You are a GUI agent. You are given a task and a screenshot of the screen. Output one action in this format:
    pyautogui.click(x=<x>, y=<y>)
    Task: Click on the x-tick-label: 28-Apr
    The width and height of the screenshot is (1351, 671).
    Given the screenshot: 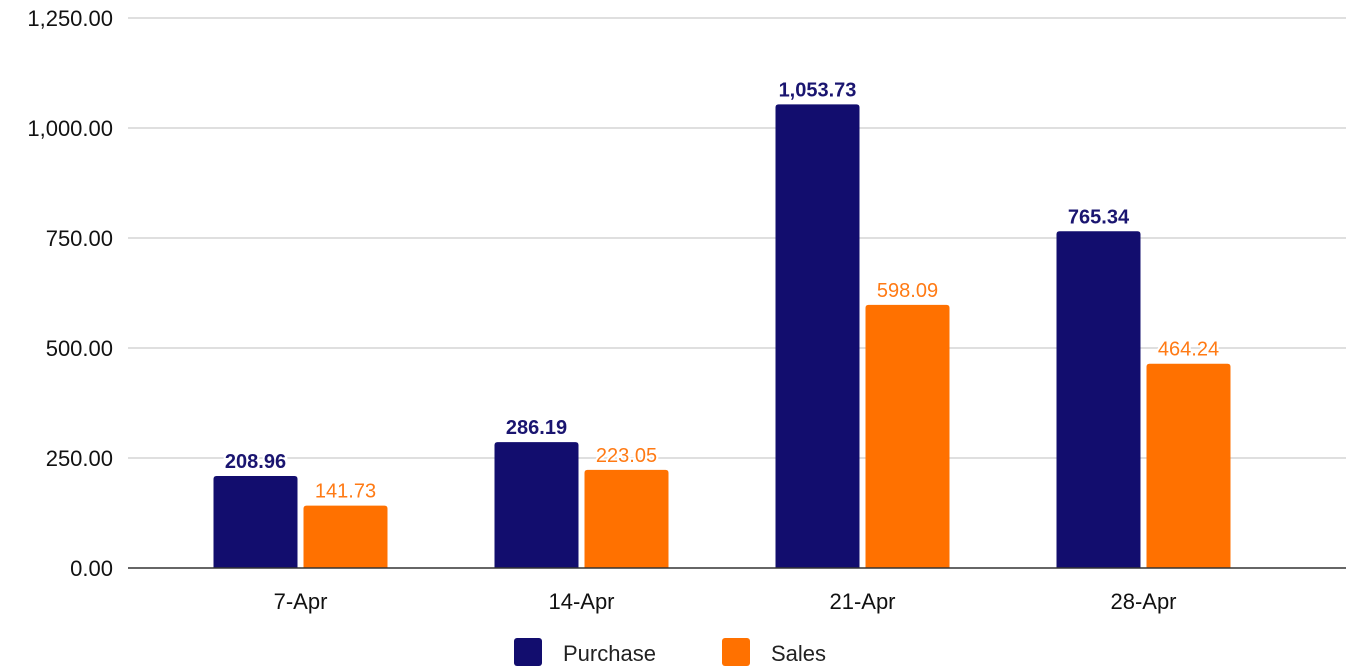 What is the action you would take?
    pyautogui.click(x=1143, y=601)
    